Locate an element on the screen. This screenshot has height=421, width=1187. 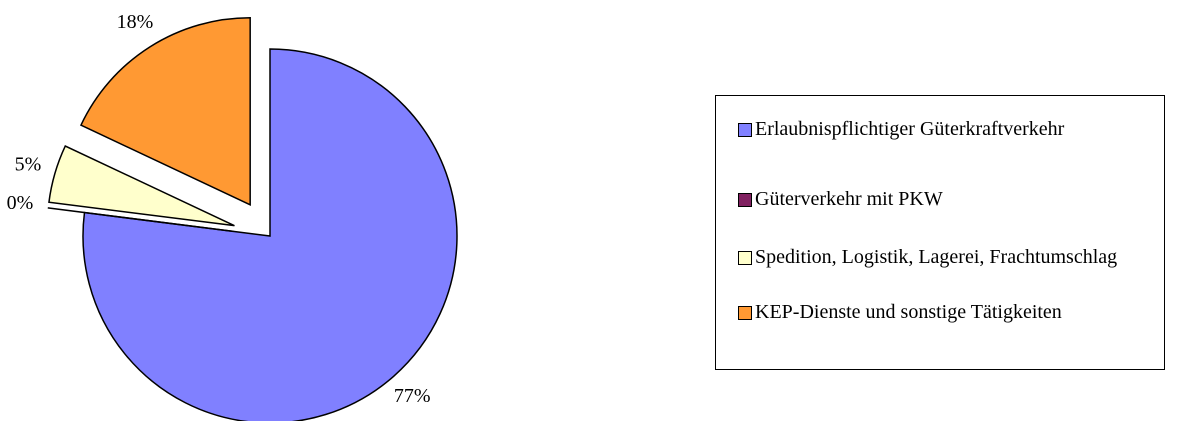
legend-label: Erlaubnispflichtiger Güterkraftverkehr is located at coordinates (910, 129).